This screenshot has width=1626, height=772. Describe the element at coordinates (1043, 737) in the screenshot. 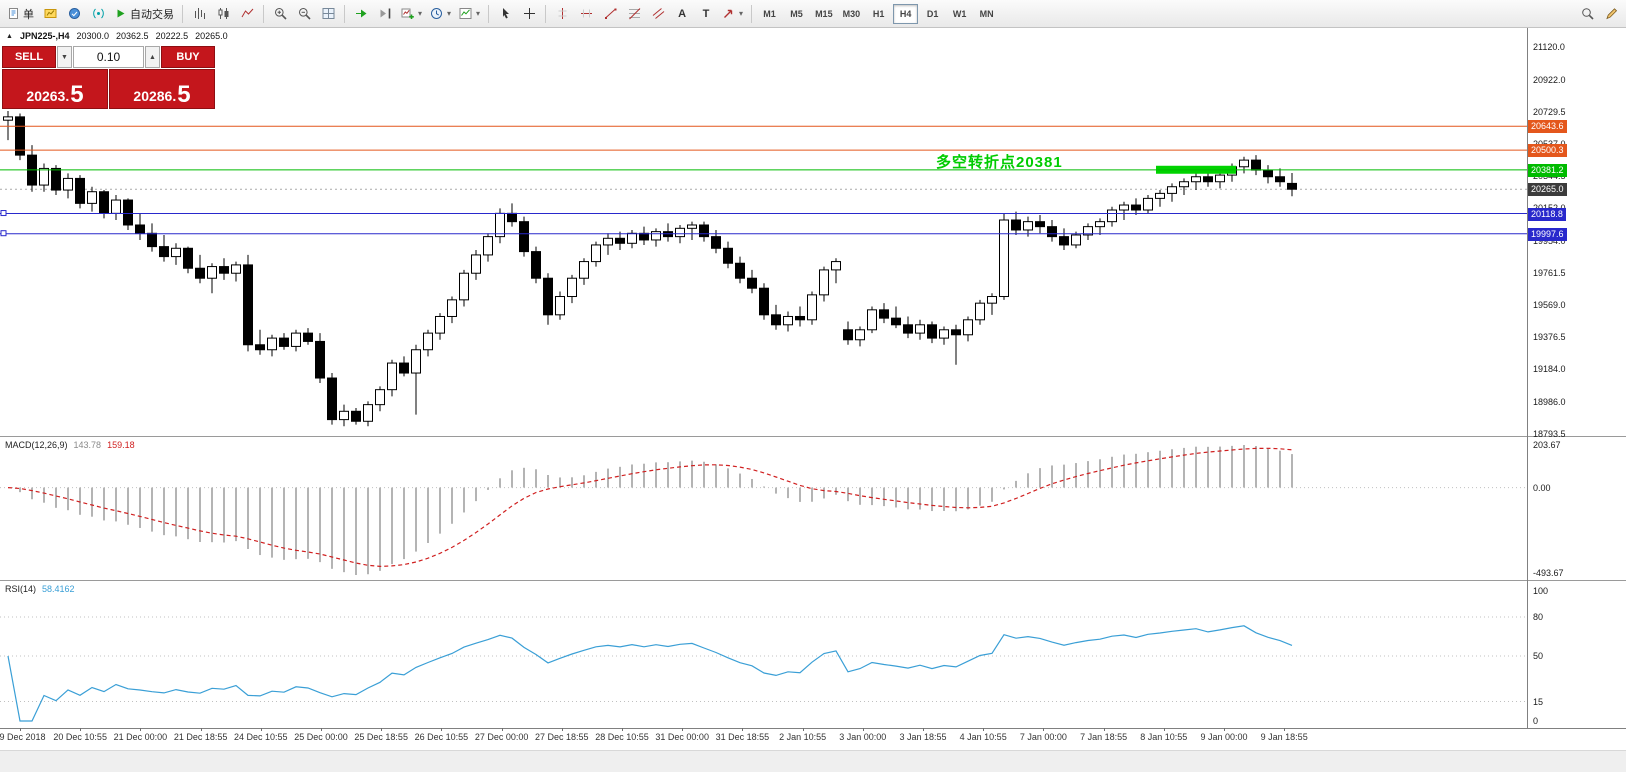

I see `time-label: 7 Jan 00:00` at that location.